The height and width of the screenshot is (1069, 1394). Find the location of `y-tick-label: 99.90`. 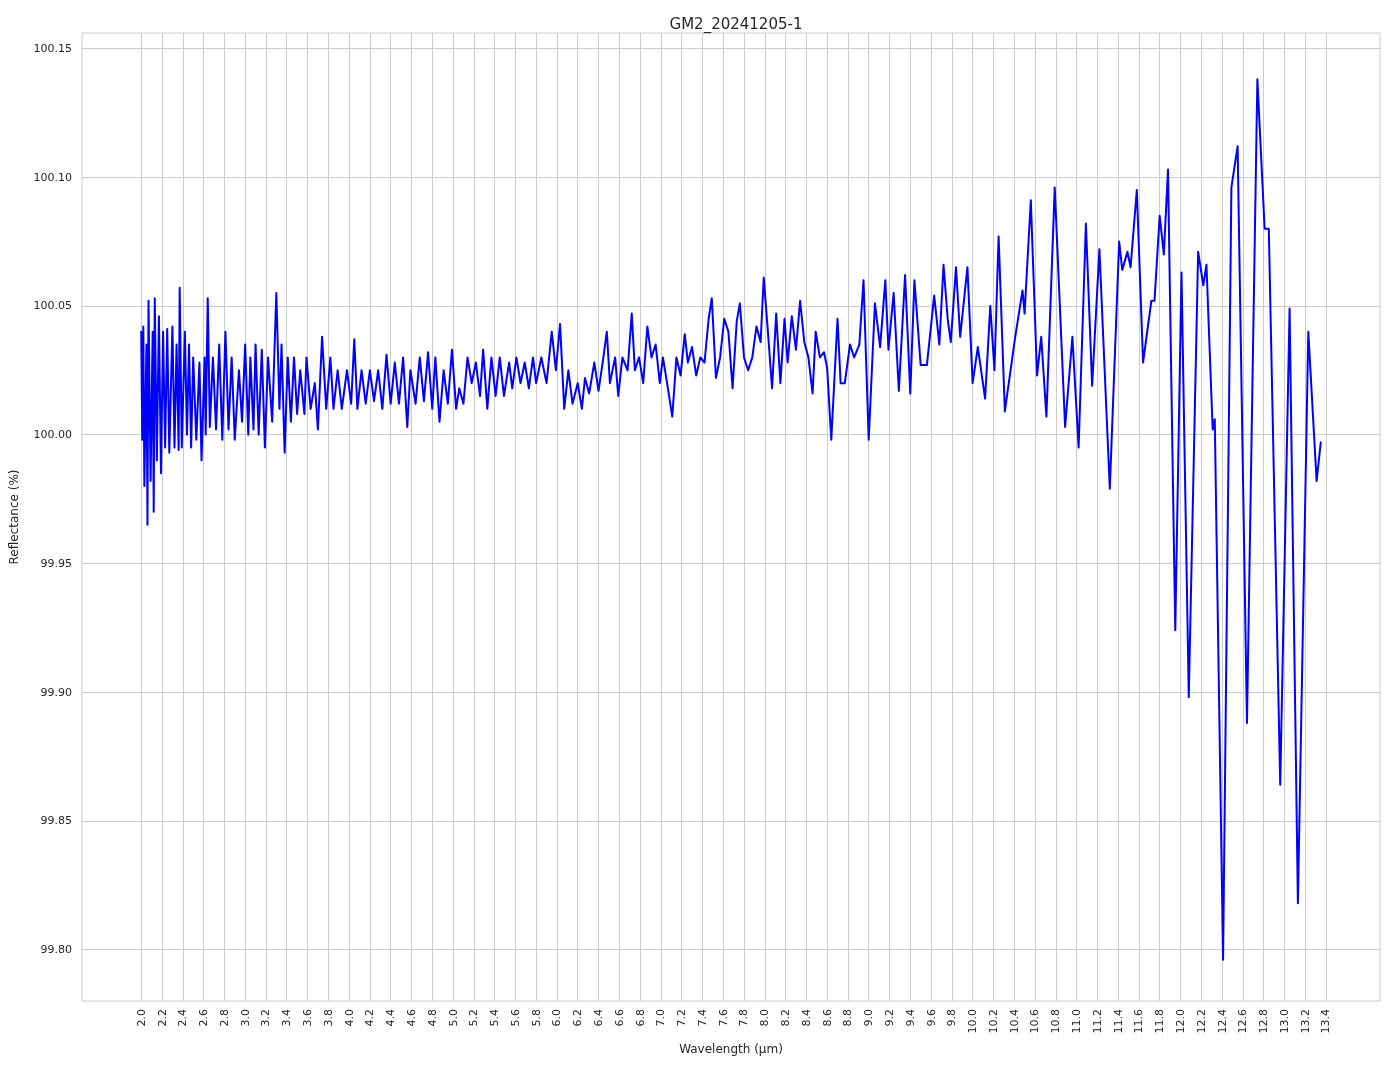

y-tick-label: 99.90 is located at coordinates (56, 692).